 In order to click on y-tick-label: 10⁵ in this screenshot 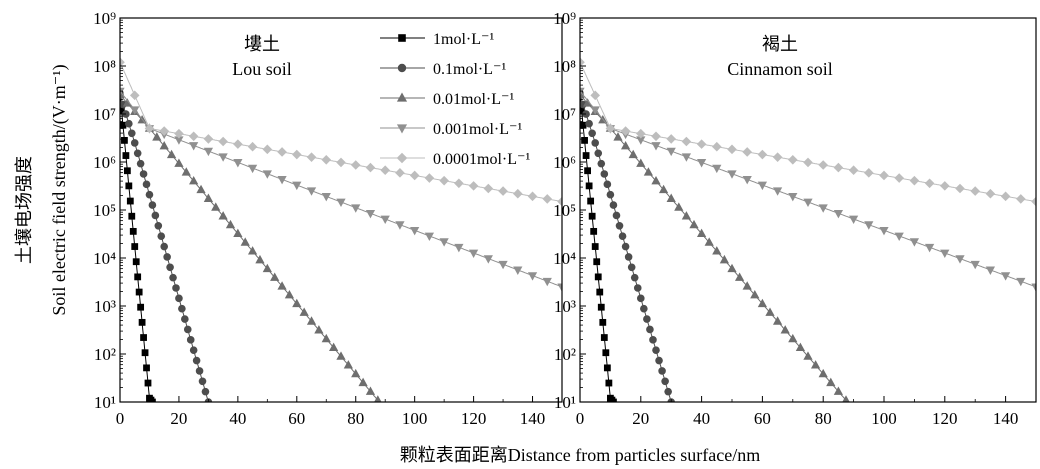, I will do `click(564, 210)`.